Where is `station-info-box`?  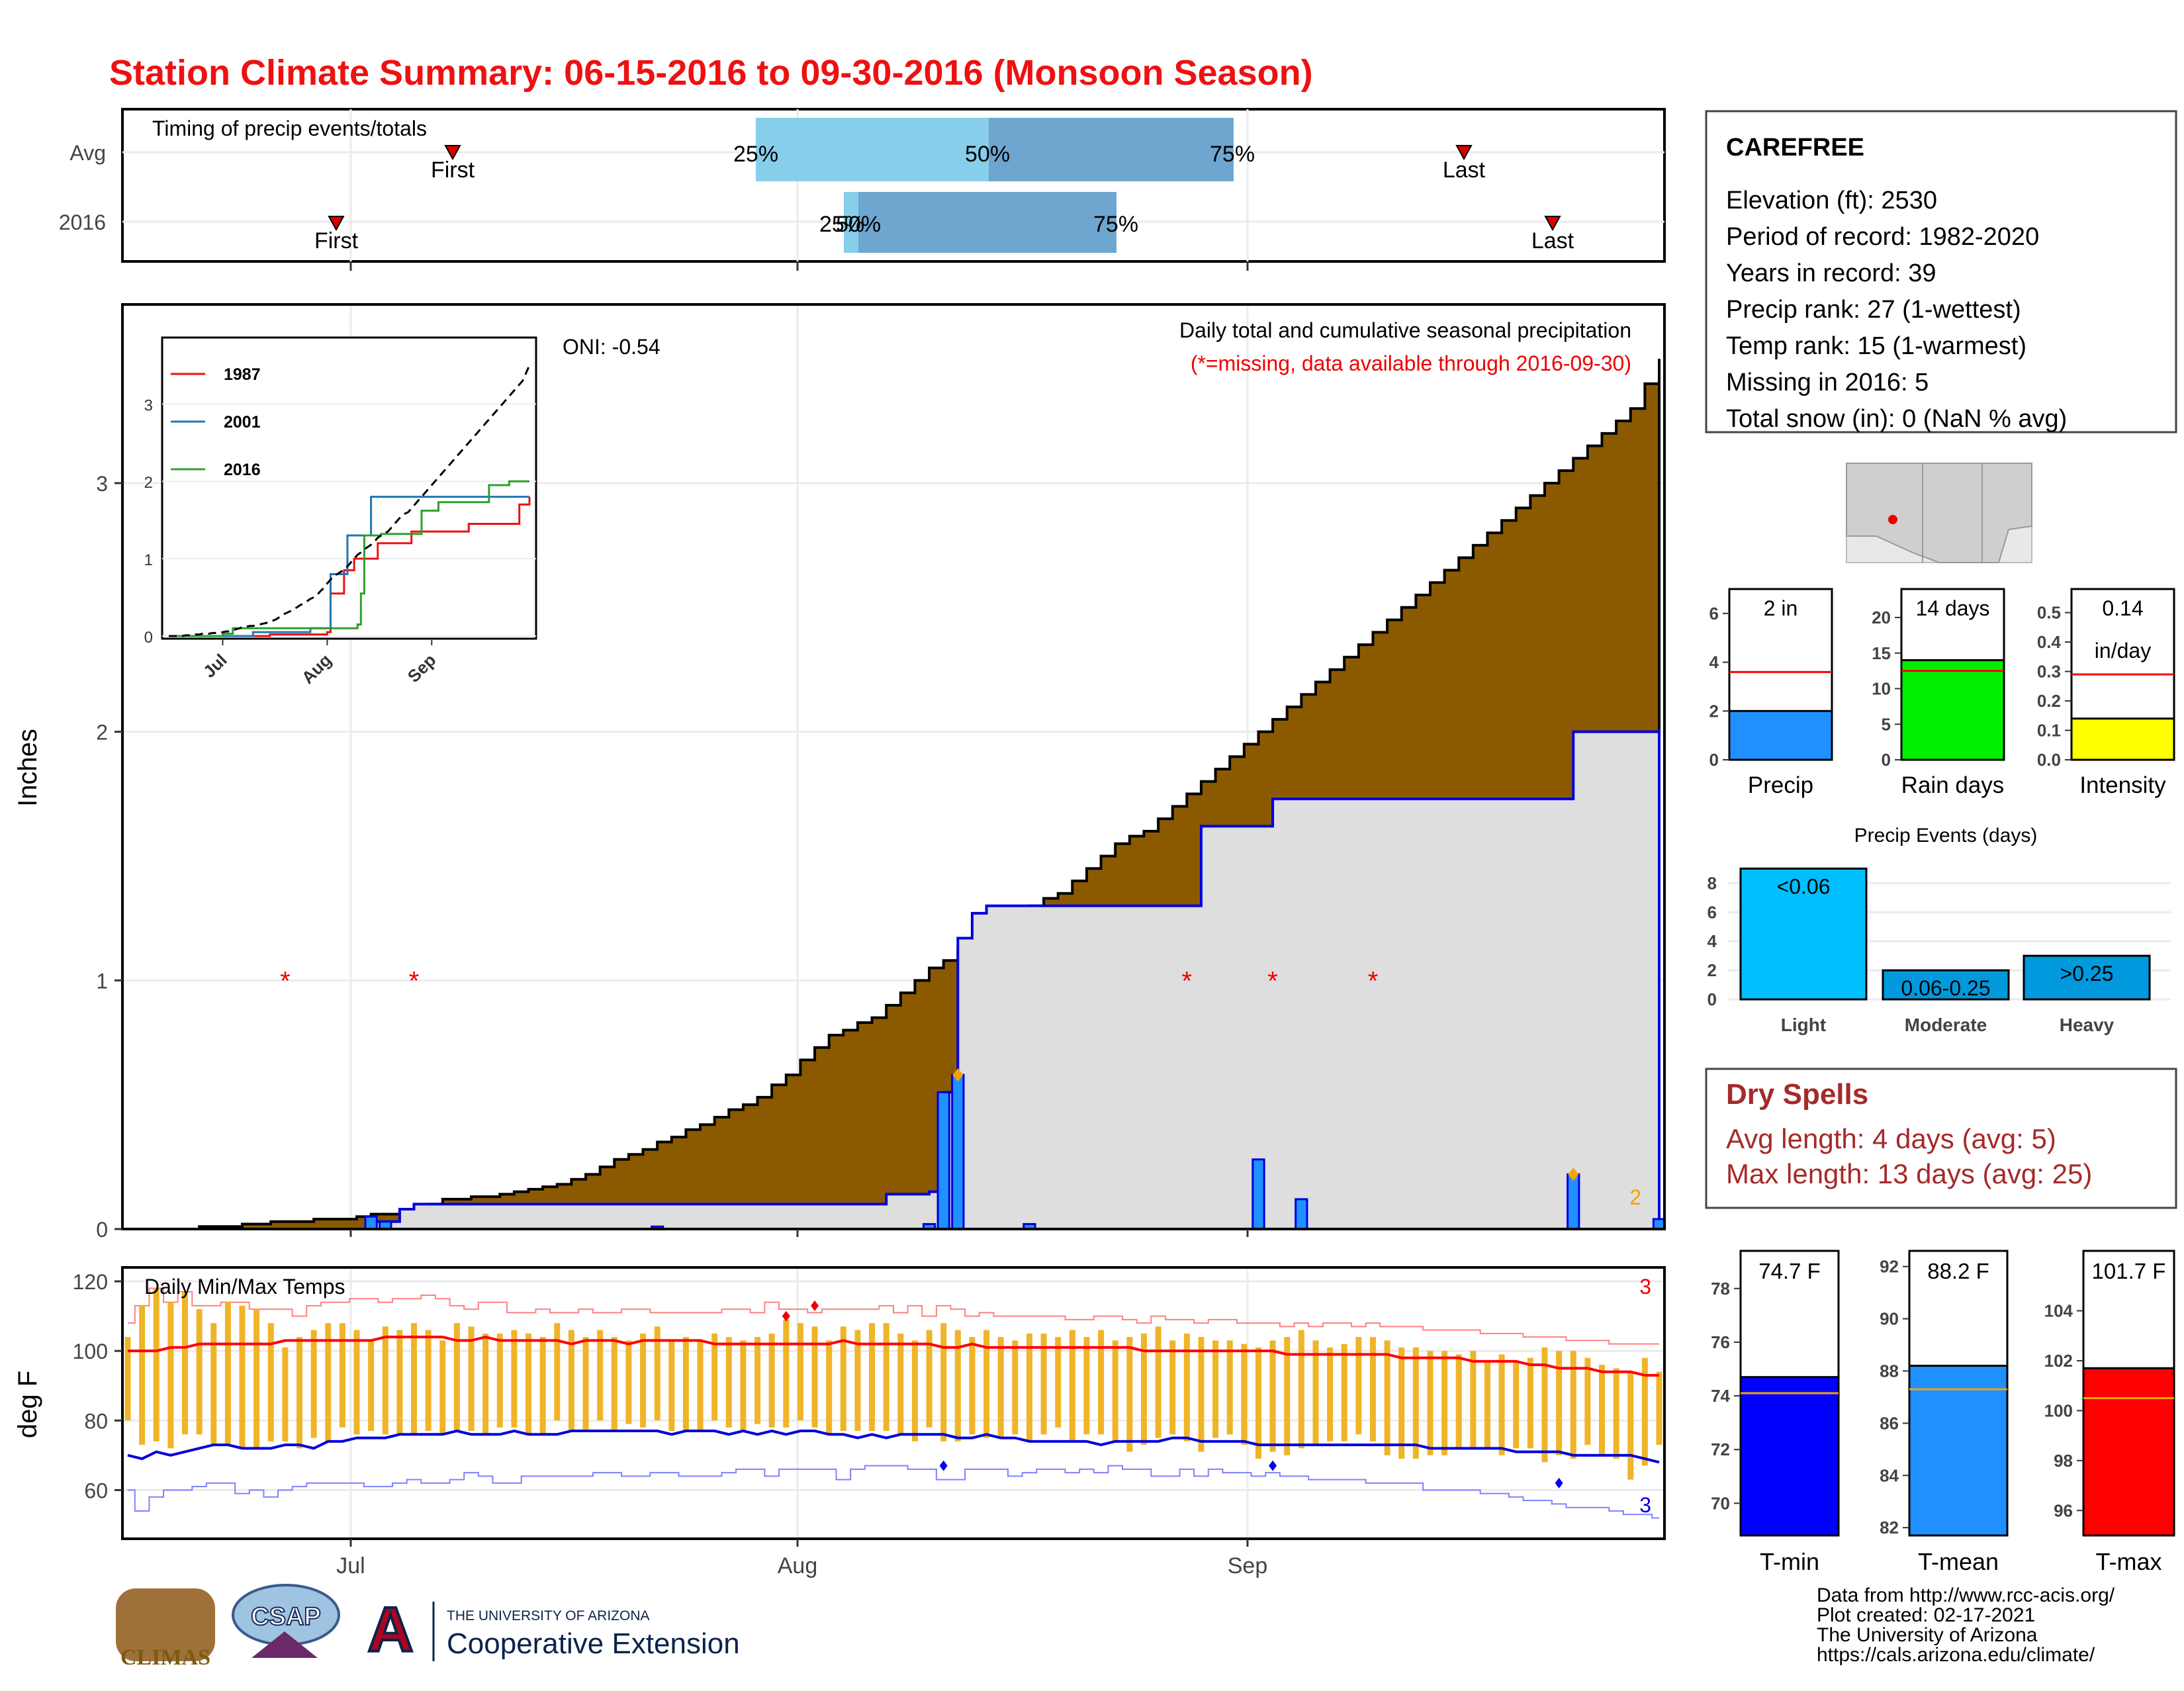
station-info-box is located at coordinates (1941, 272).